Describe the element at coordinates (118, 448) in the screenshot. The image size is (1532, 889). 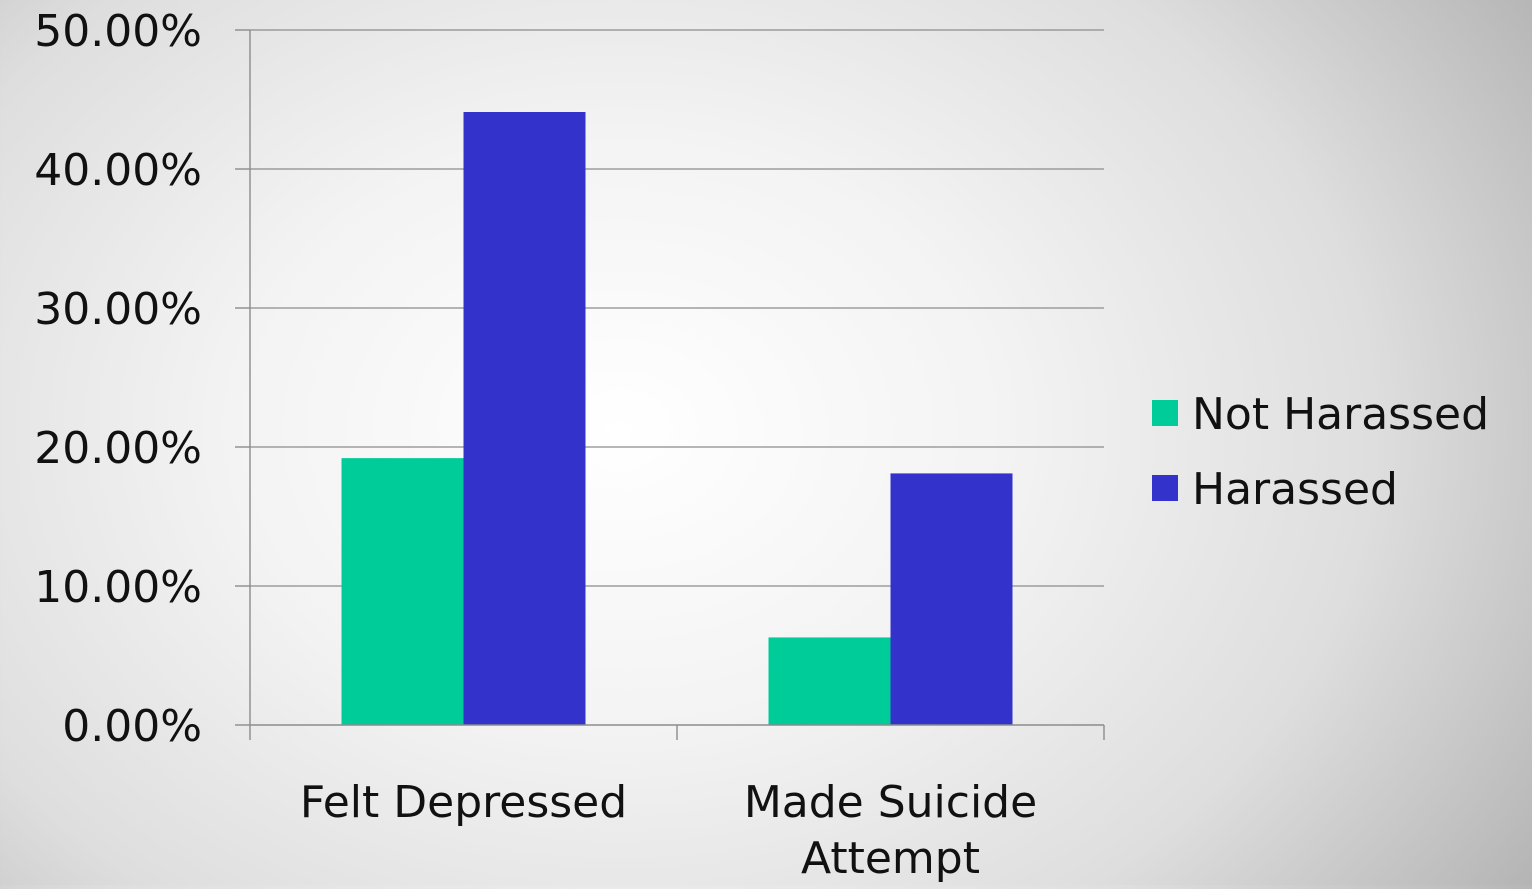
I see `y-tick-label: 20.00%` at that location.